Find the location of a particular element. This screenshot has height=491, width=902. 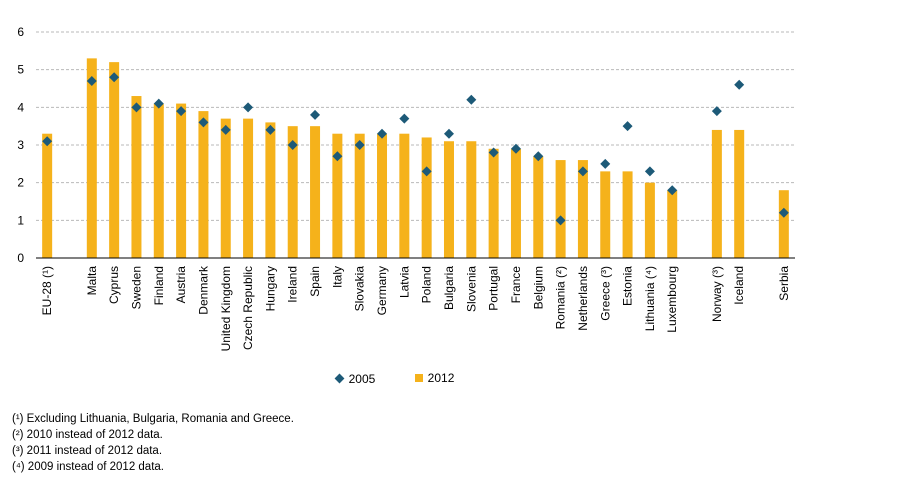

footnote-2: (²) 2010 instead of 2012 data. is located at coordinates (87, 435).